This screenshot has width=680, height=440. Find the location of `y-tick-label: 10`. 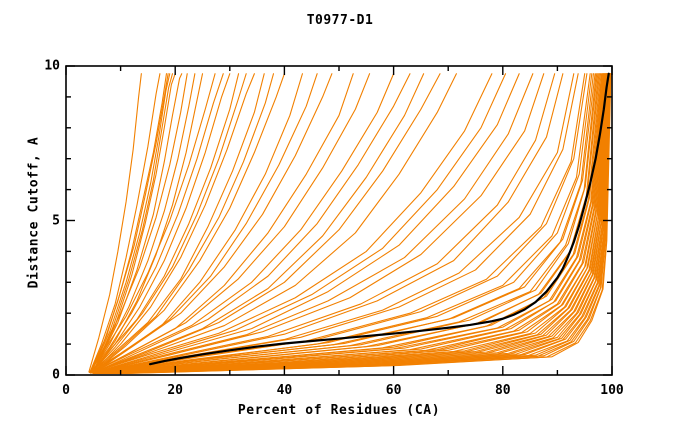

y-tick-label: 10 is located at coordinates (52, 66).